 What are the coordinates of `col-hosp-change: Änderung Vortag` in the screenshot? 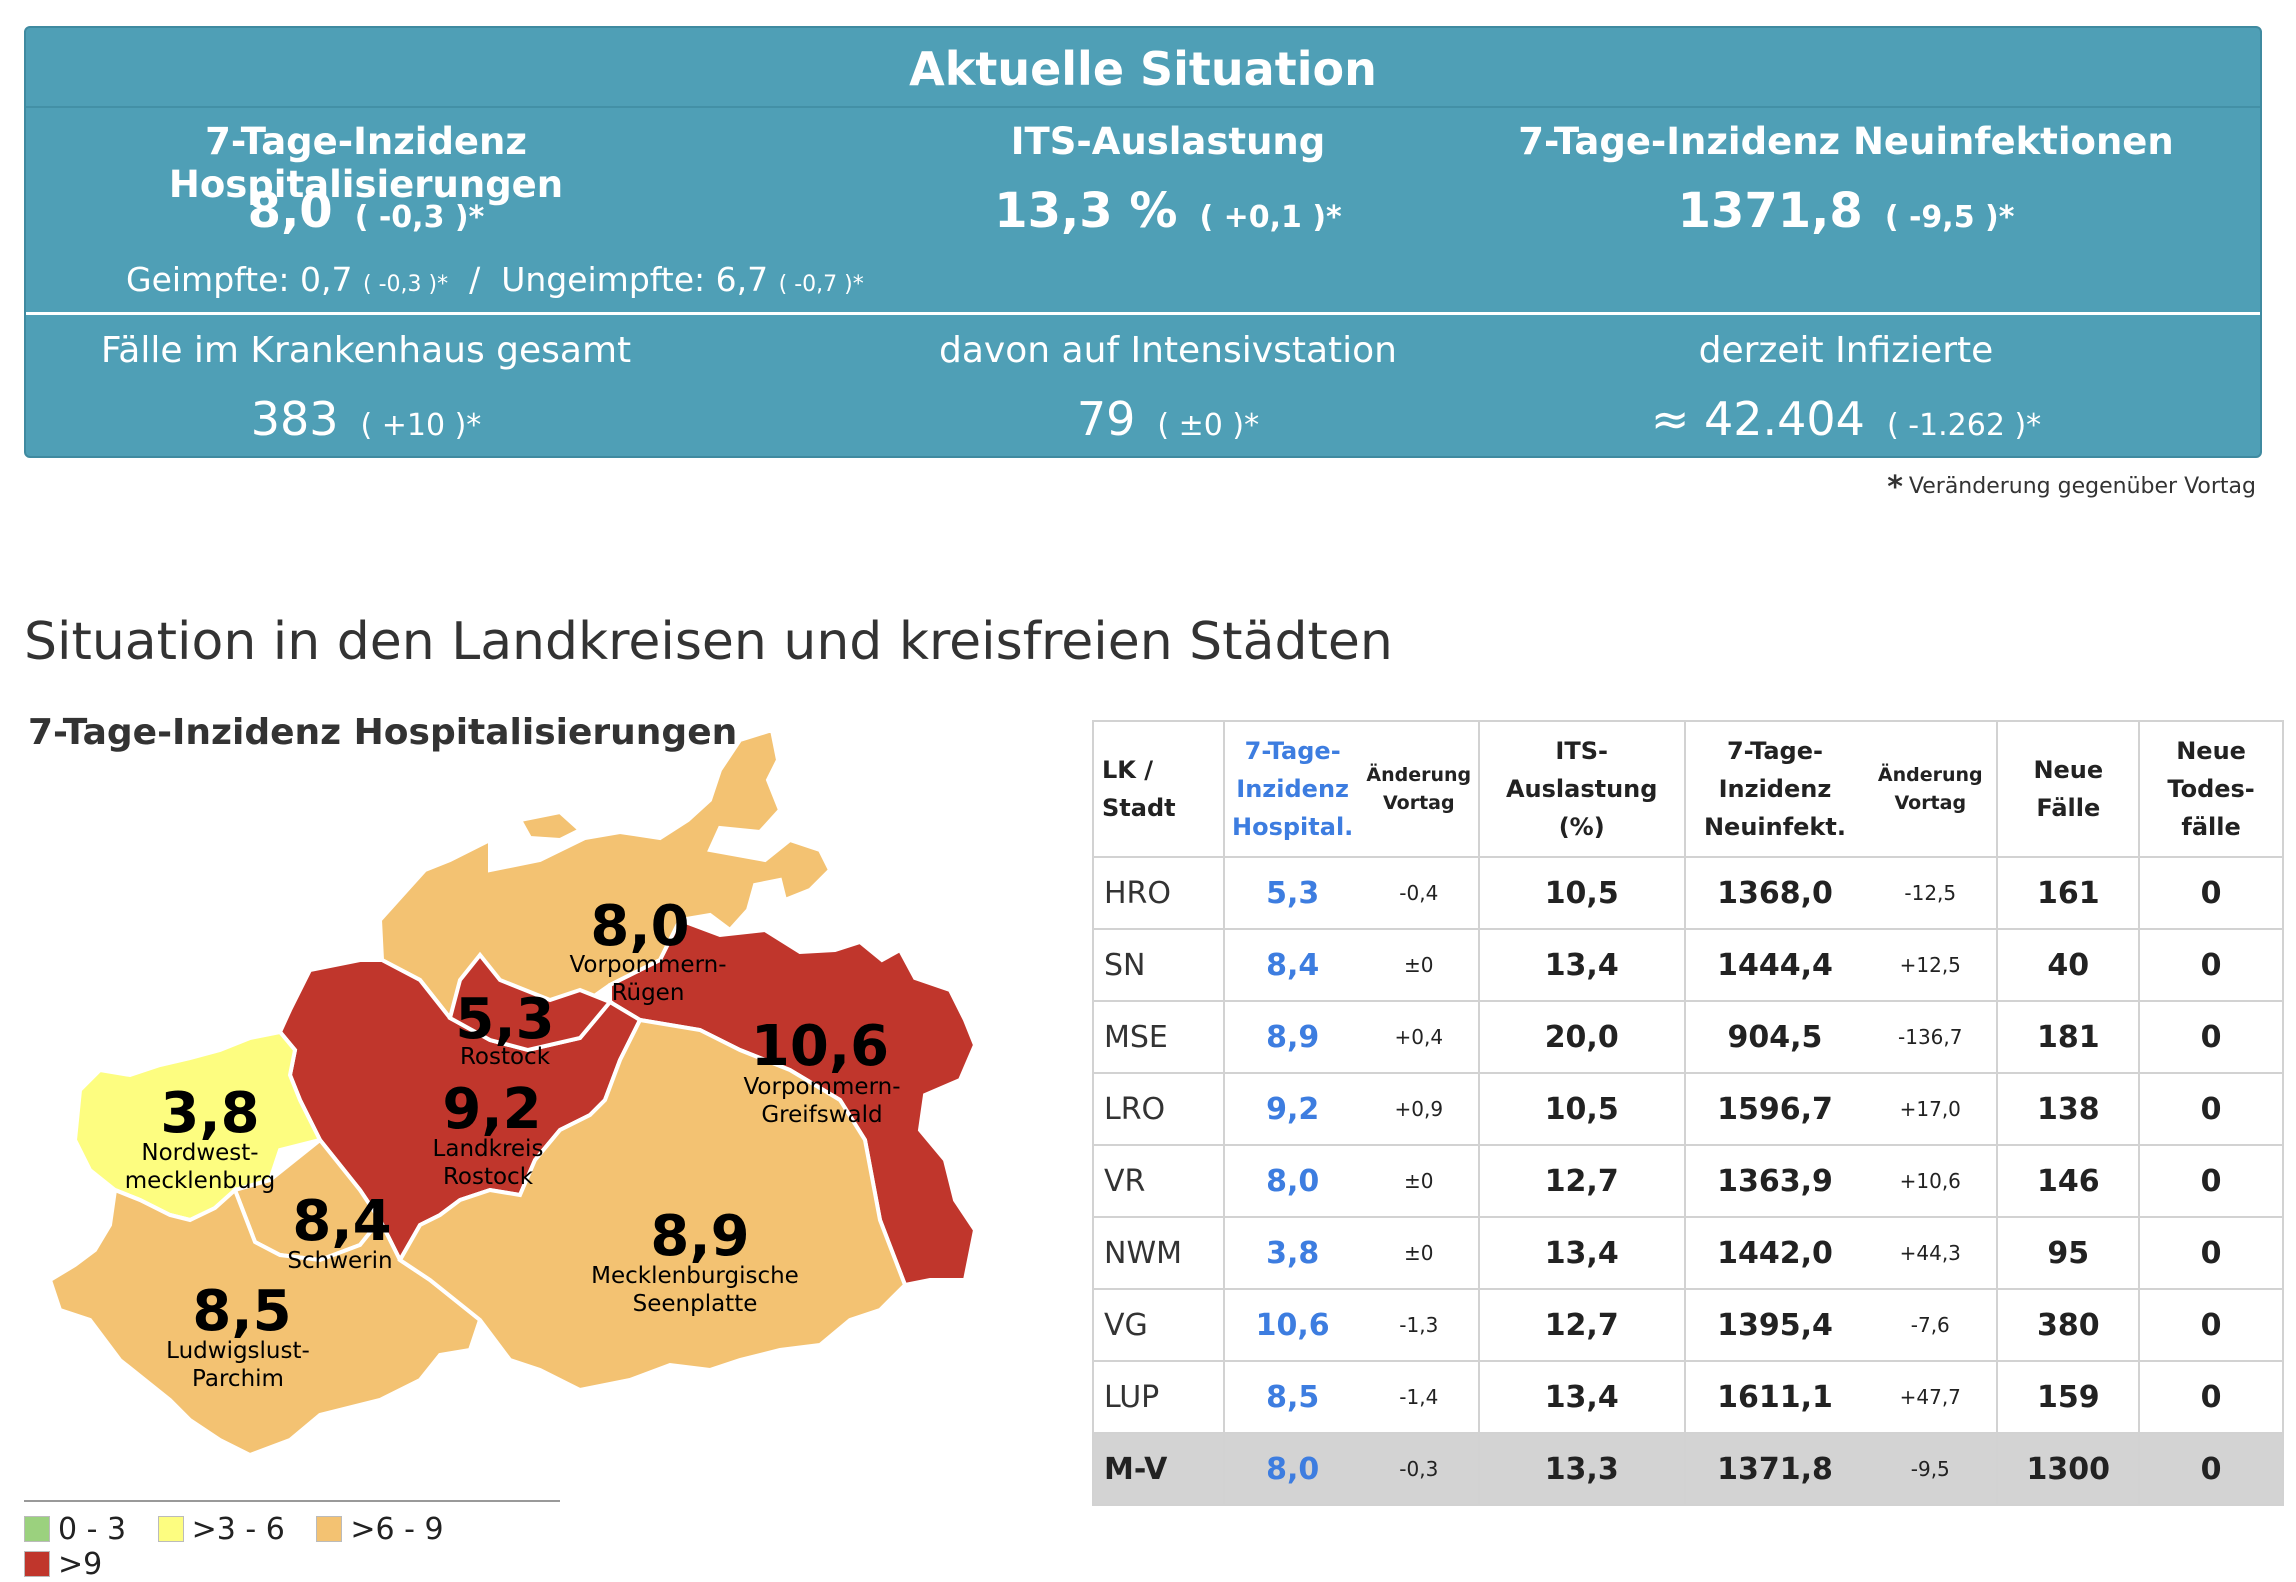 It's located at (1420, 789).